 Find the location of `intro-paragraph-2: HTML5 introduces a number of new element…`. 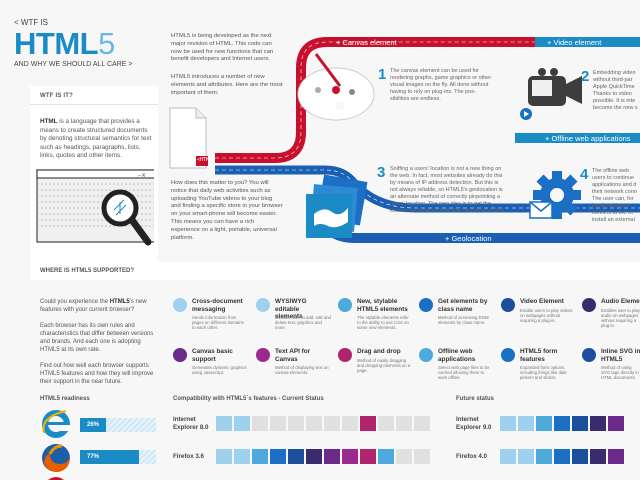

intro-paragraph-2: HTML5 introduces a number of new element… is located at coordinates (227, 85).